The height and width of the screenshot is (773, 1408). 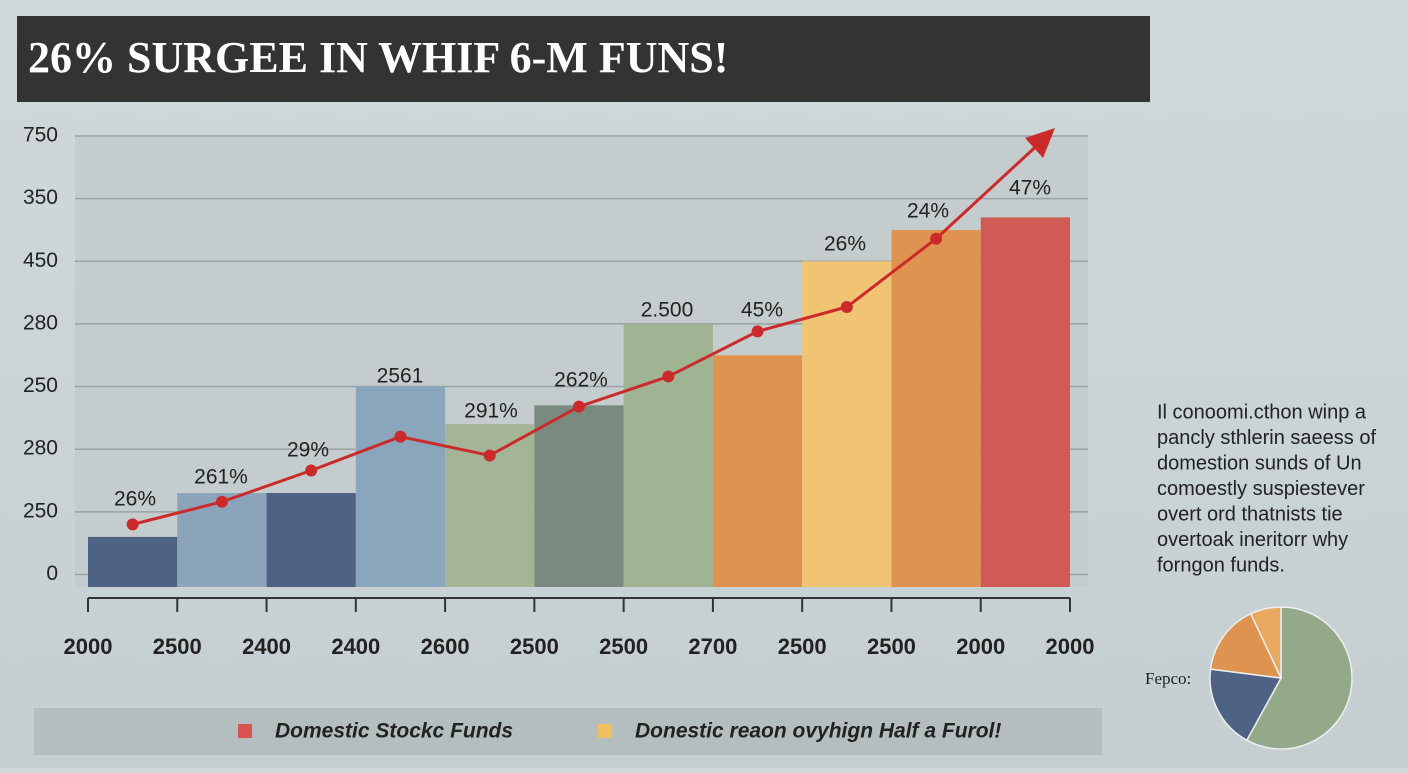 What do you see at coordinates (667, 310) in the screenshot?
I see `annotation: 2.500` at bounding box center [667, 310].